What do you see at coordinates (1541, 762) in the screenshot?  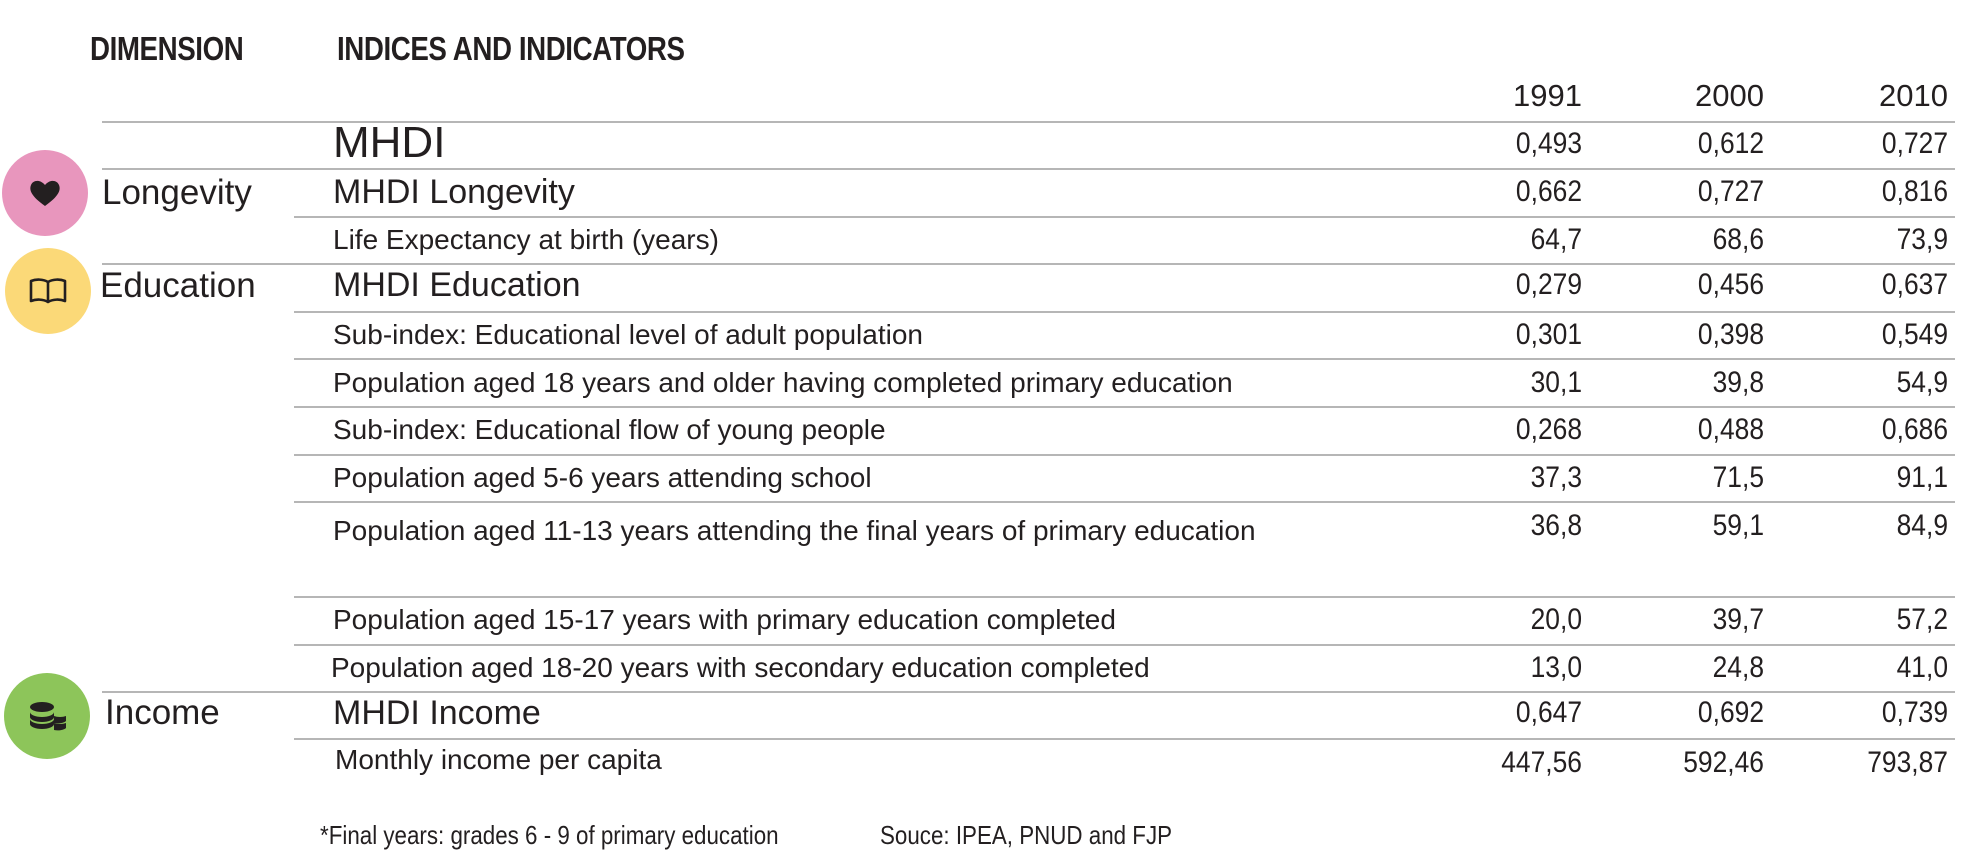 I see `value-1991: 447,56` at bounding box center [1541, 762].